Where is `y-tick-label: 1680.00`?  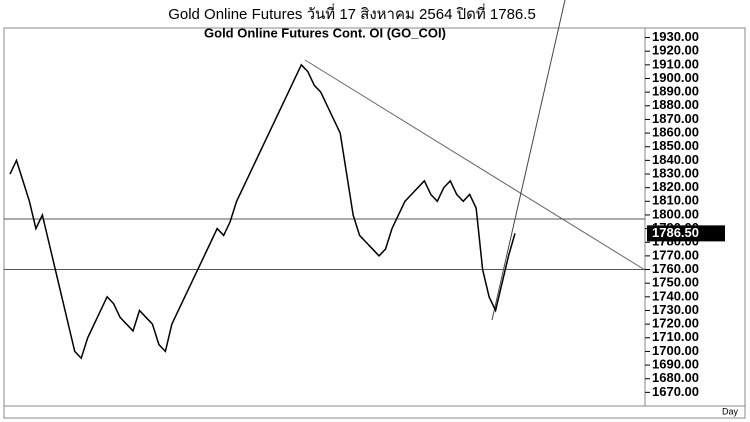 y-tick-label: 1680.00 is located at coordinates (675, 377).